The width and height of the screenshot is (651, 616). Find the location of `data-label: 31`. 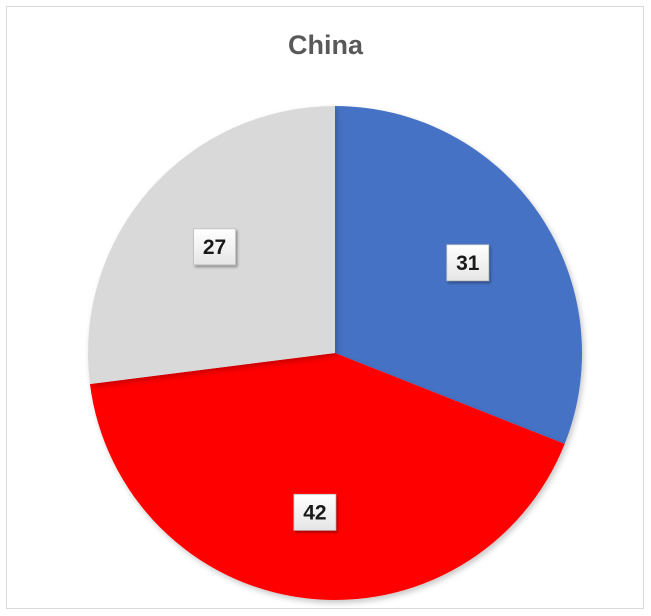

data-label: 31 is located at coordinates (468, 263).